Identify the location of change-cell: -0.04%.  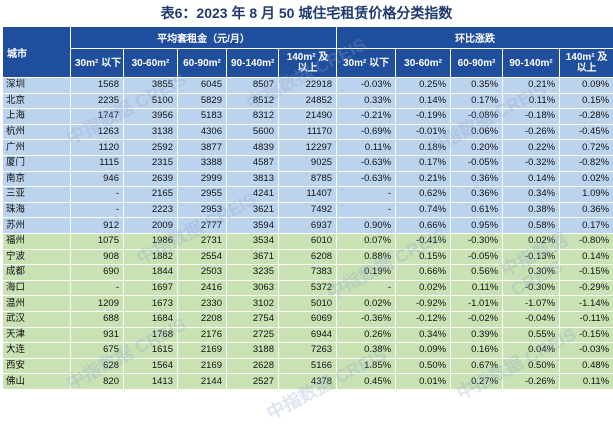
(531, 319).